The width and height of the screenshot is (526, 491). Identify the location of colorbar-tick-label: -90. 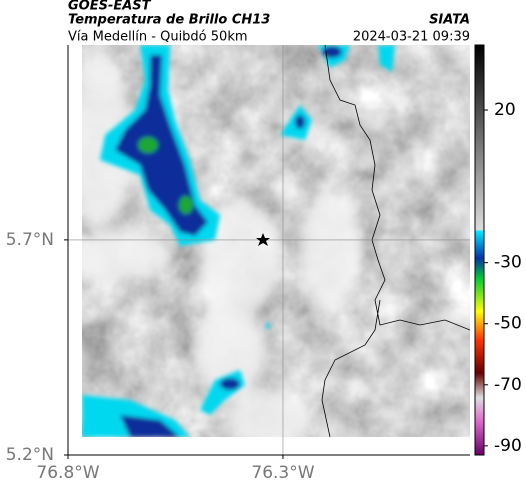
(508, 446).